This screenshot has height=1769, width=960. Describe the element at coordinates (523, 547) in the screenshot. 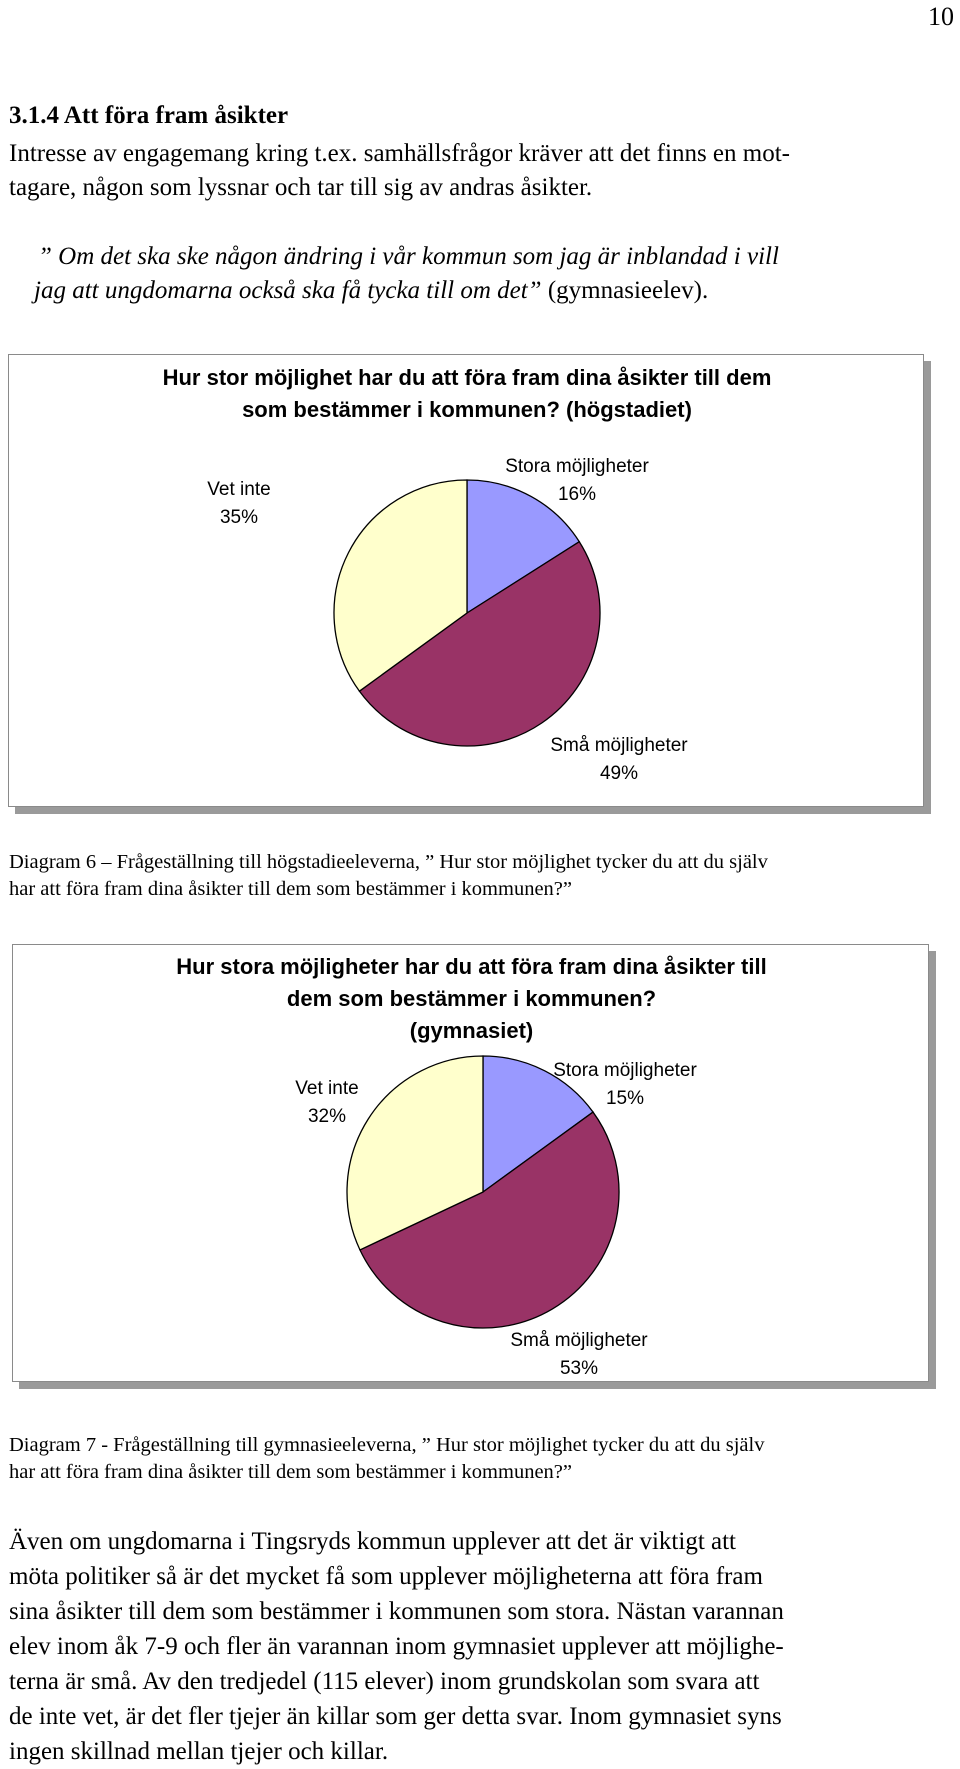

I see `chart1-slice-stora-mojligheter` at that location.